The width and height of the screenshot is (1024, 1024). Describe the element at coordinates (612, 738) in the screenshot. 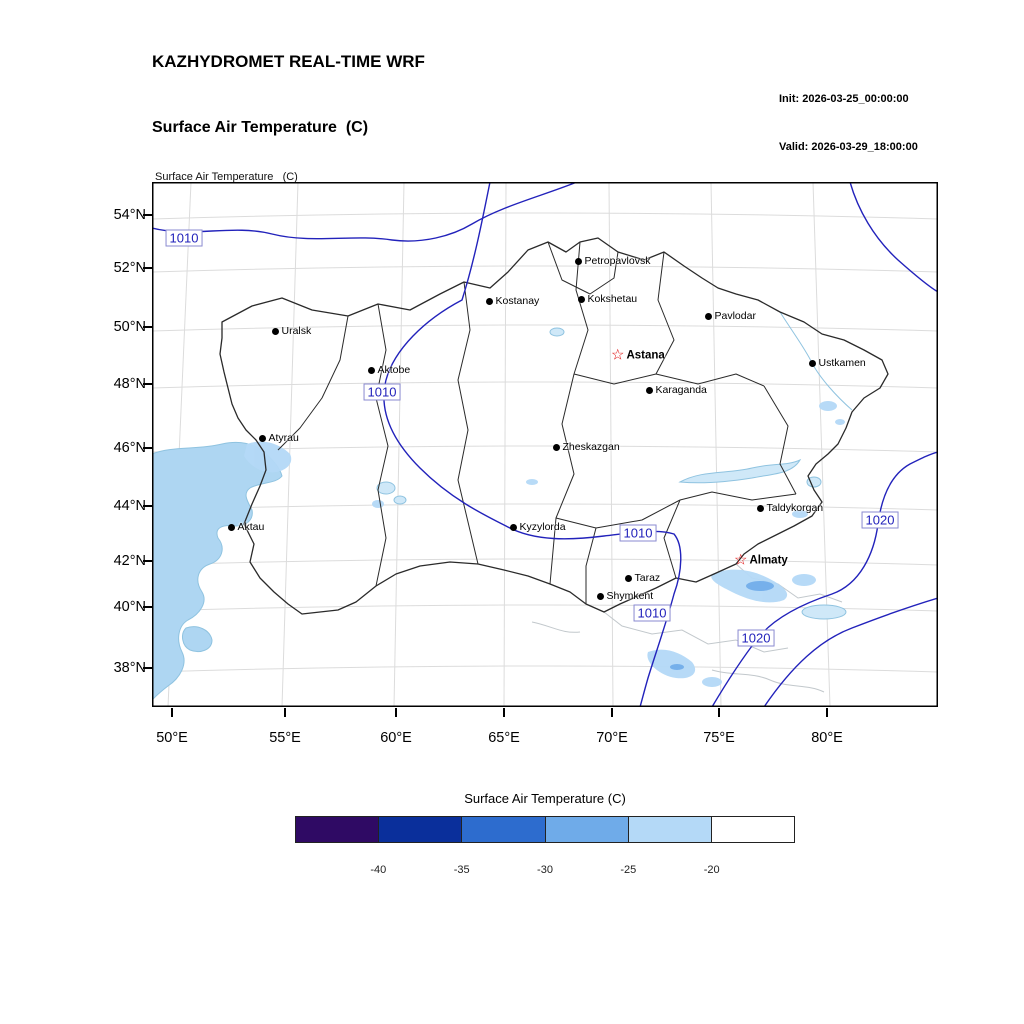

I see `lon-label-70-e: 70°E` at that location.